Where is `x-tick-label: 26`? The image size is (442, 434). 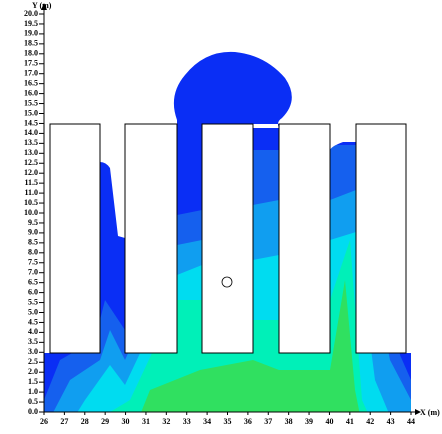
x-tick-label: 26 is located at coordinates (44, 421).